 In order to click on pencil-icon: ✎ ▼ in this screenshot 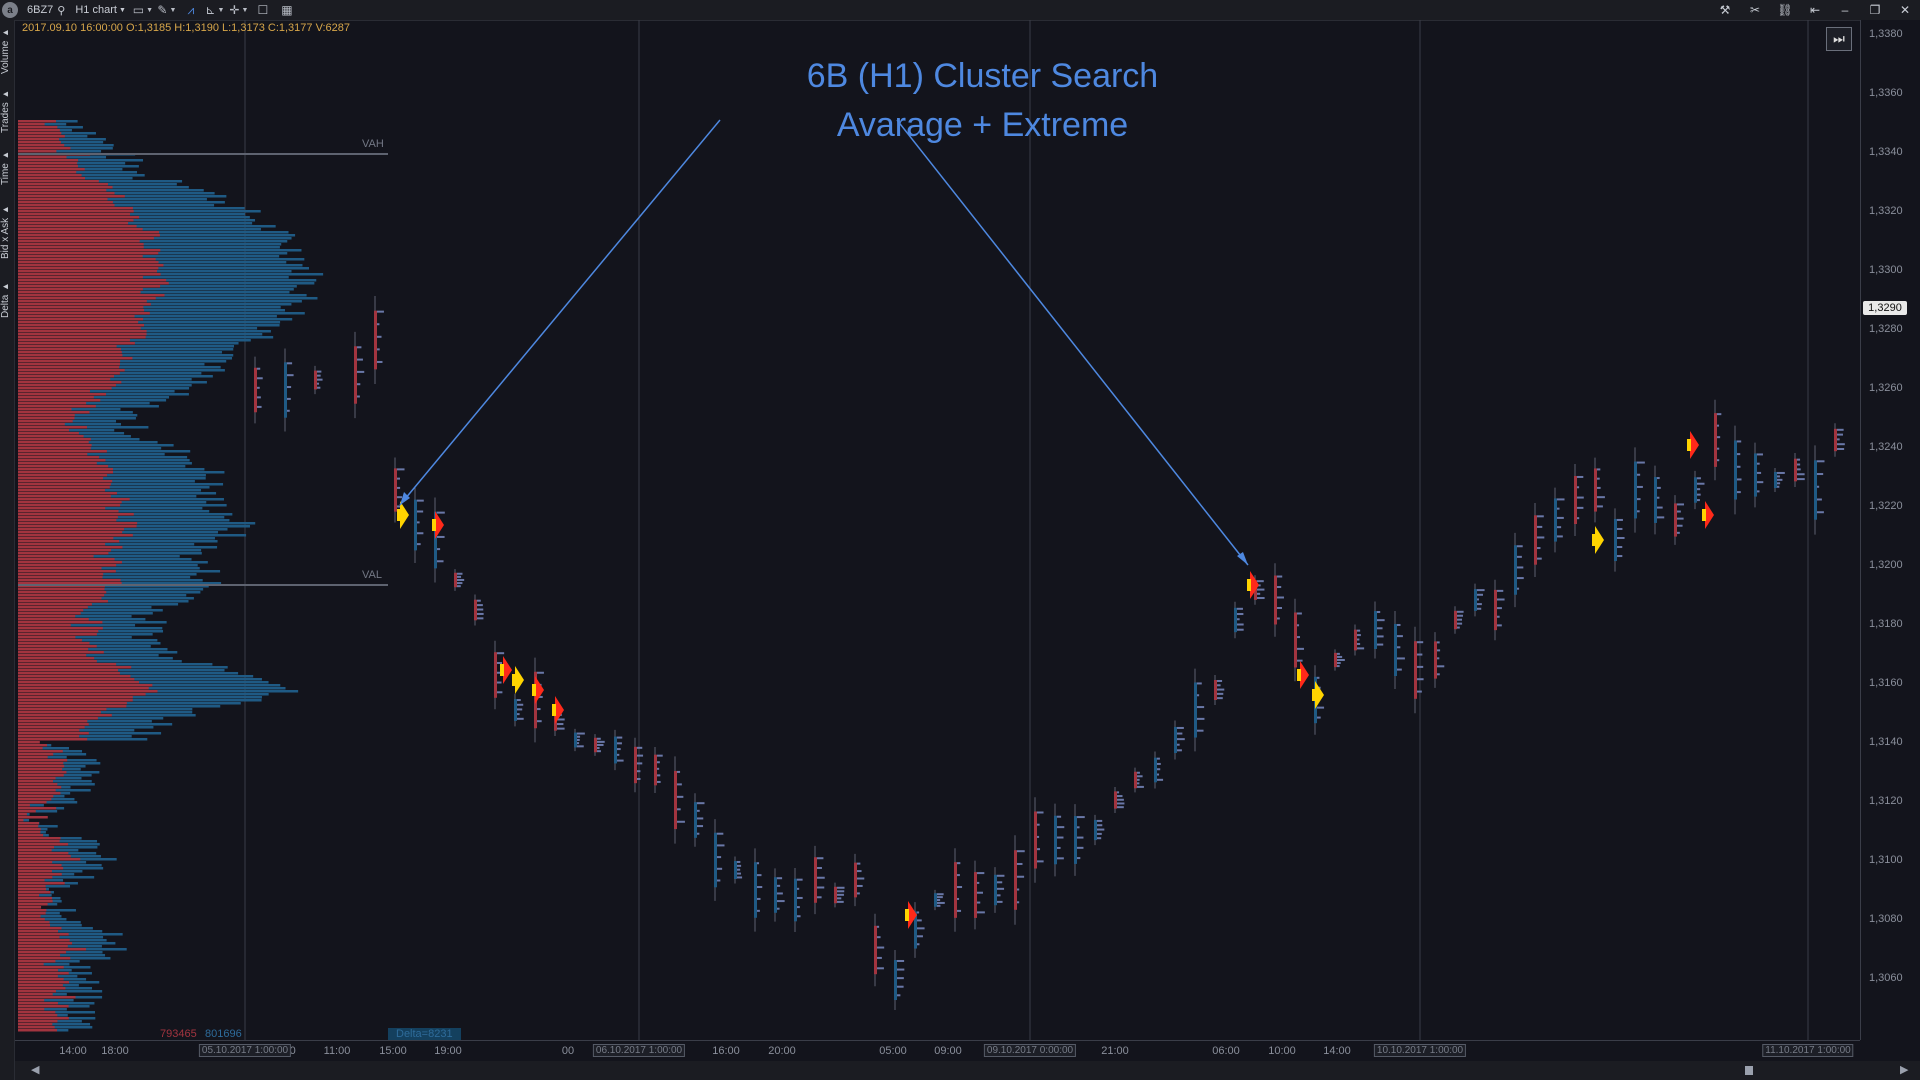, I will do `click(167, 10)`.